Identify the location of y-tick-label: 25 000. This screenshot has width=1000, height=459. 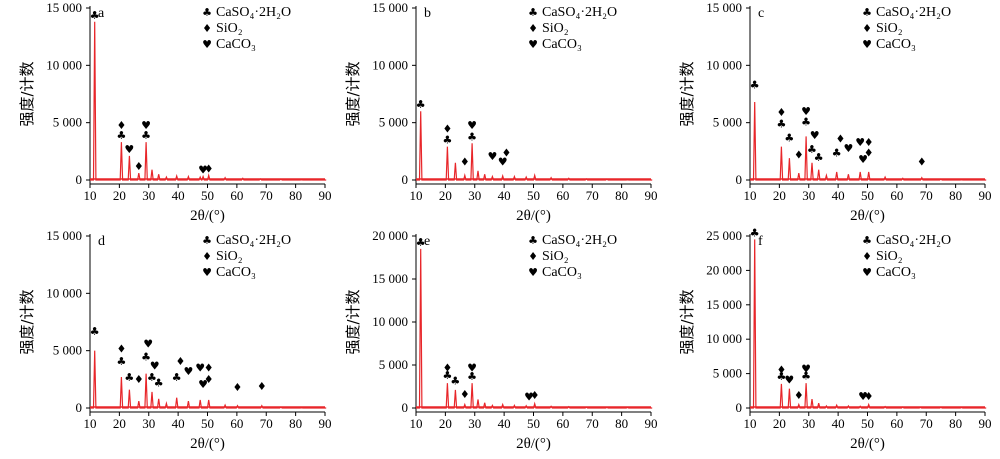
(724, 235).